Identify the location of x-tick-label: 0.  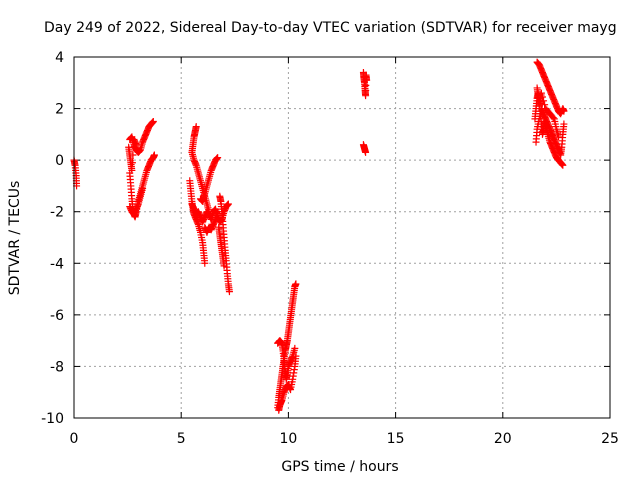
(74, 439).